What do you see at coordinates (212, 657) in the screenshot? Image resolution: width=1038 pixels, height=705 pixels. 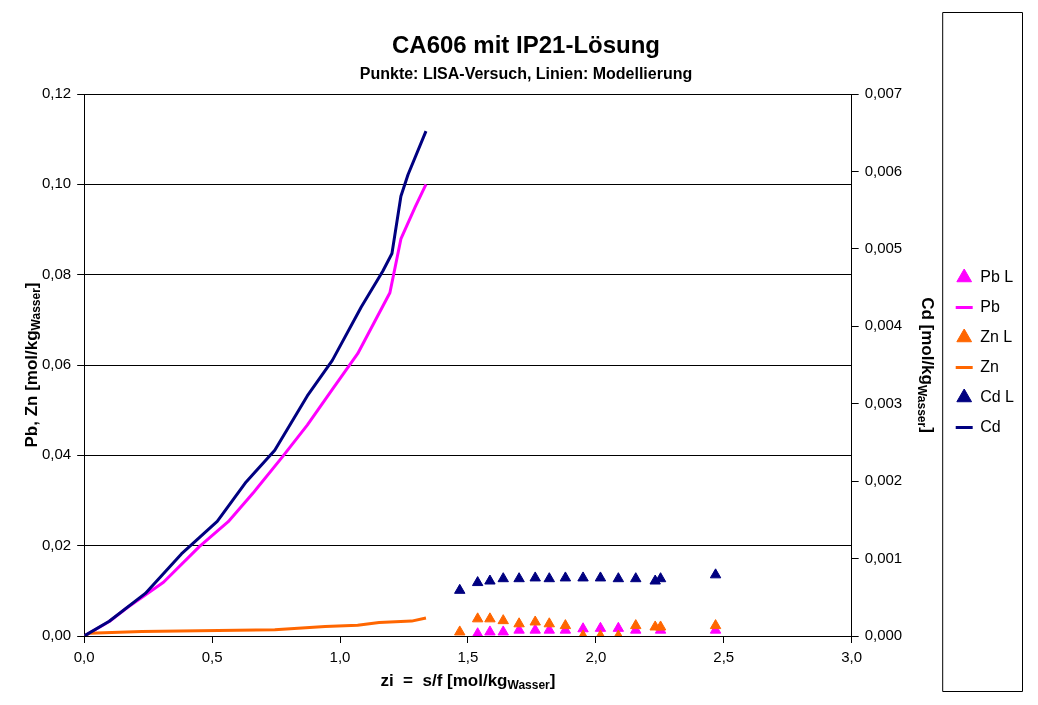 I see `x-tick-label: 0,5` at bounding box center [212, 657].